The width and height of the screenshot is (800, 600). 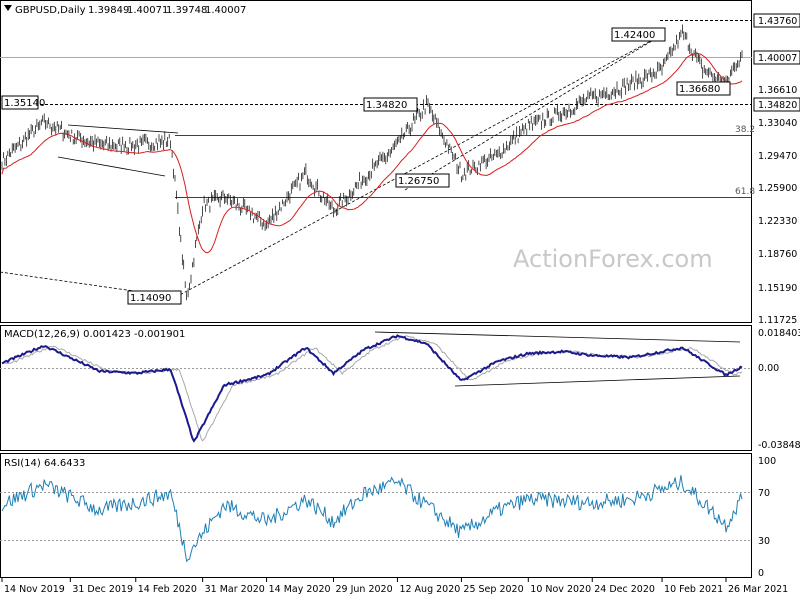 I want to click on annotation-135140: 1.35140, so click(x=24, y=103).